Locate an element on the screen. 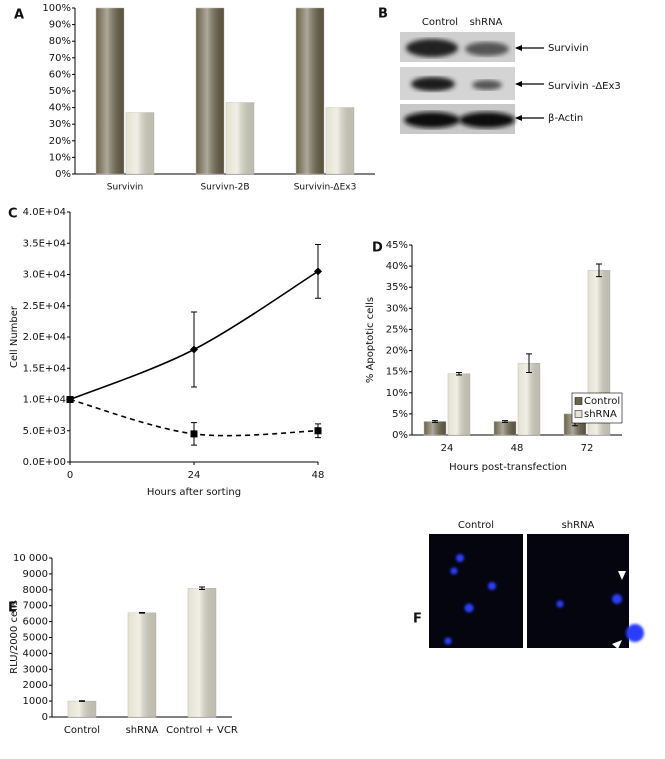  y-tick-label: 1.0E+04 is located at coordinates (44, 400).